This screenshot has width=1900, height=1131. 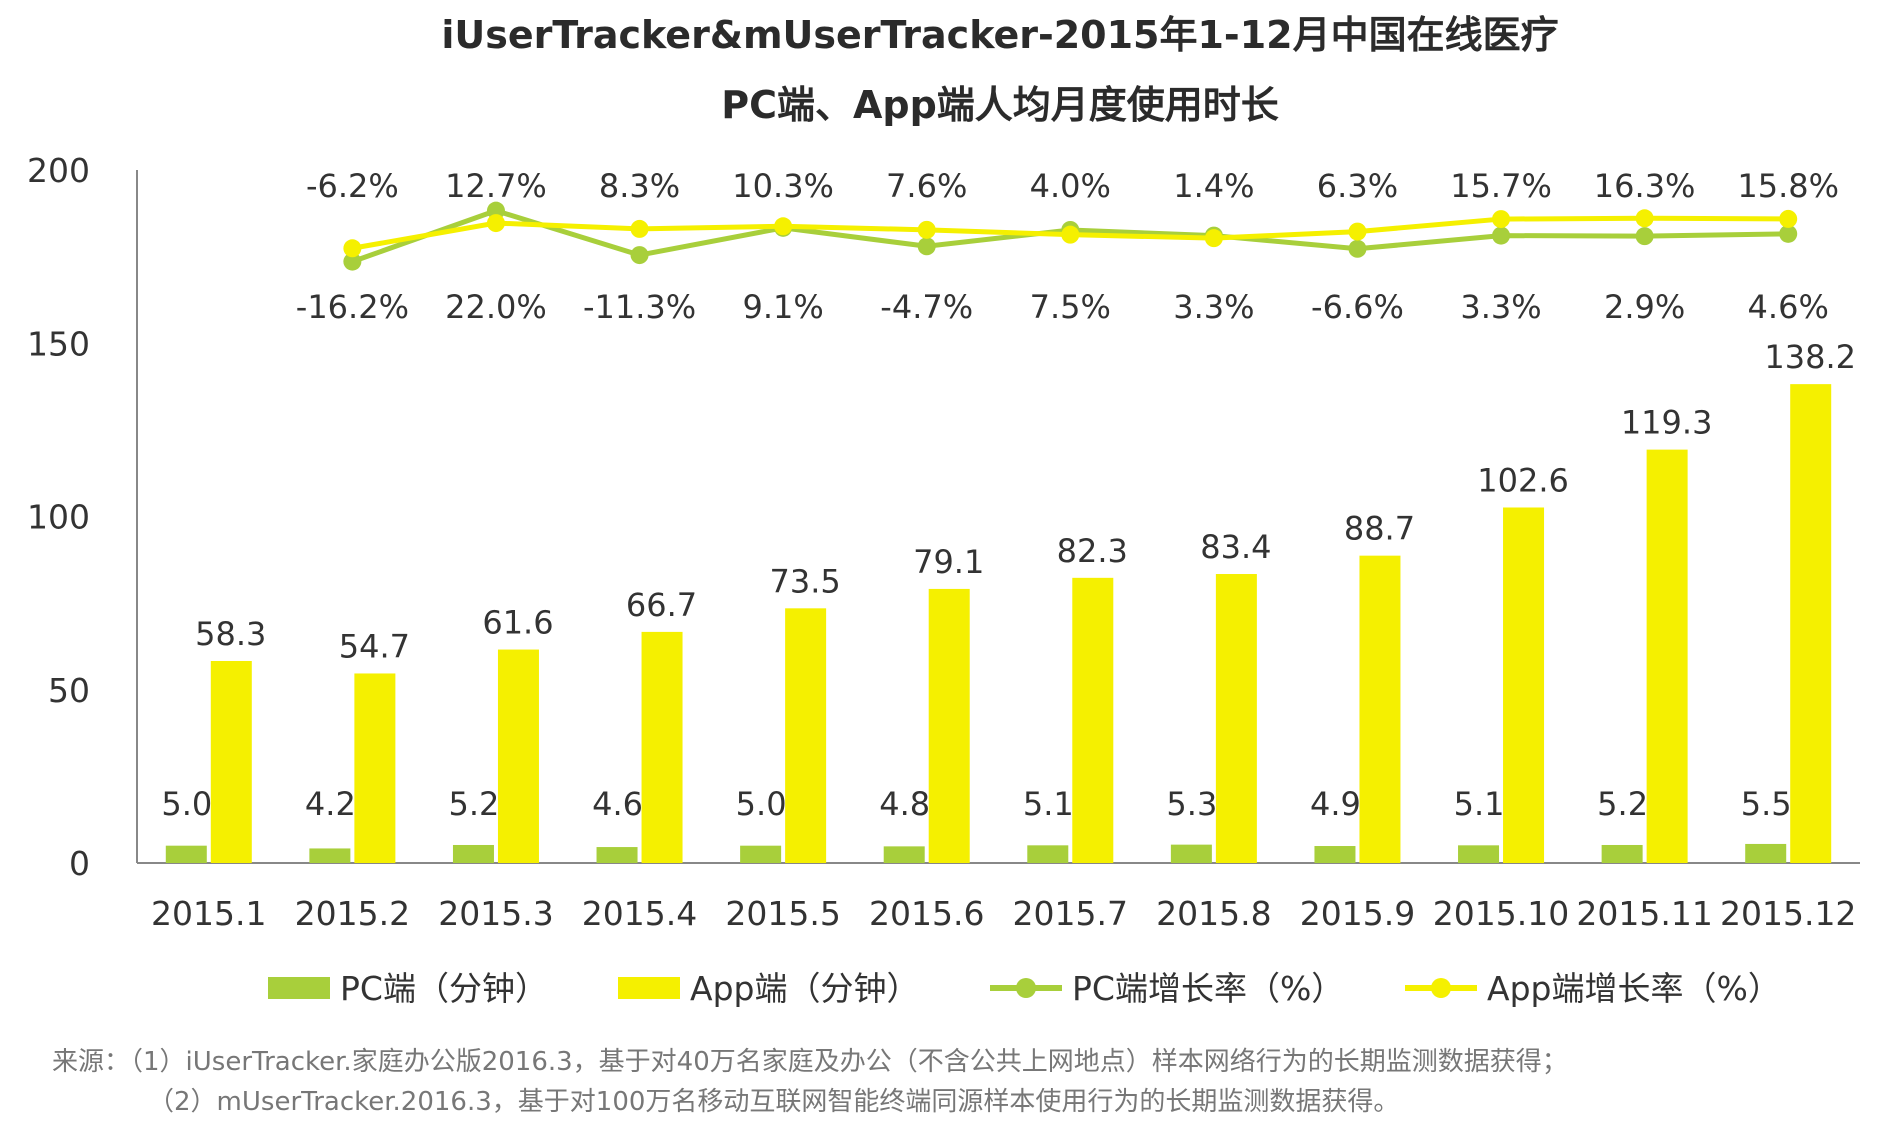 I want to click on legend-label: App端（分钟）, so click(x=804, y=988).